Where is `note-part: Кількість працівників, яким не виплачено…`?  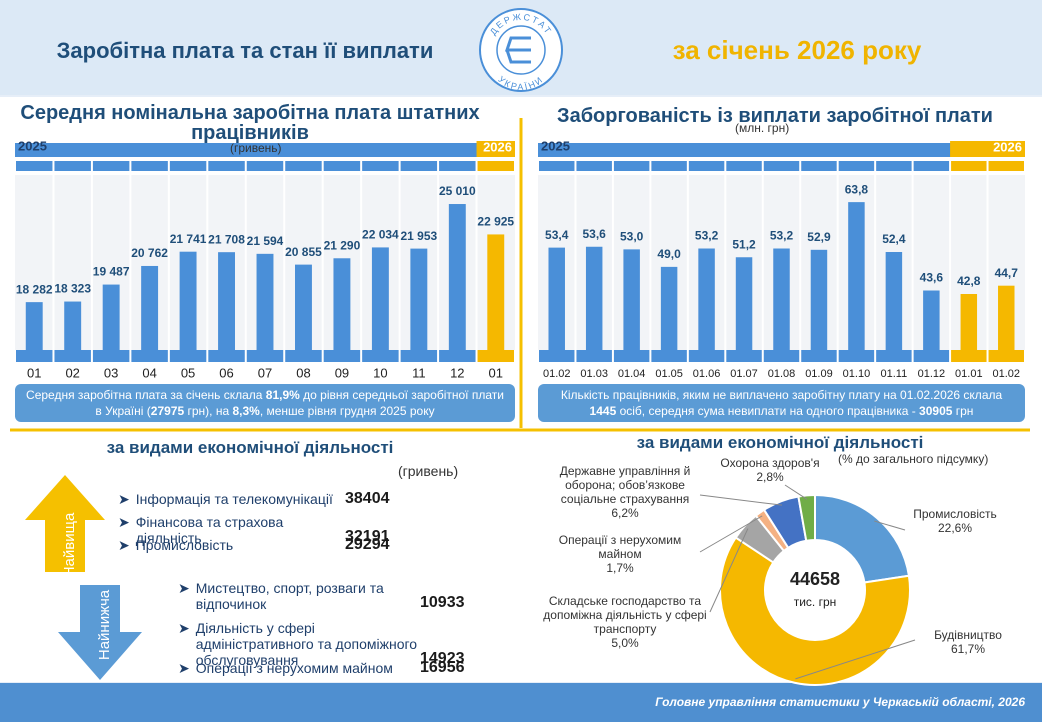 note-part: Кількість працівників, яким не виплачено… is located at coordinates (781, 395).